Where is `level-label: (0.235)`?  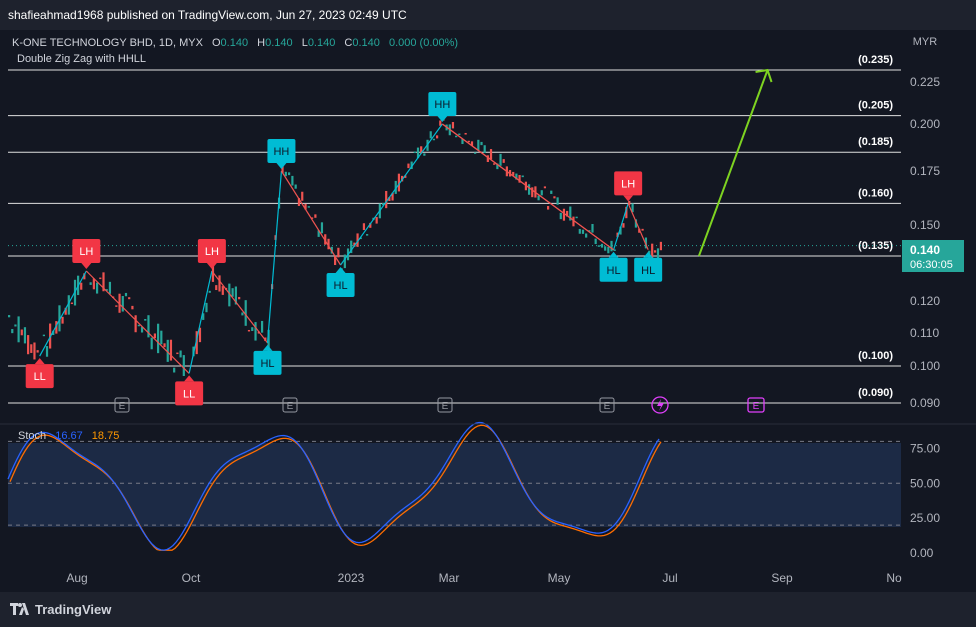 level-label: (0.235) is located at coordinates (875, 60).